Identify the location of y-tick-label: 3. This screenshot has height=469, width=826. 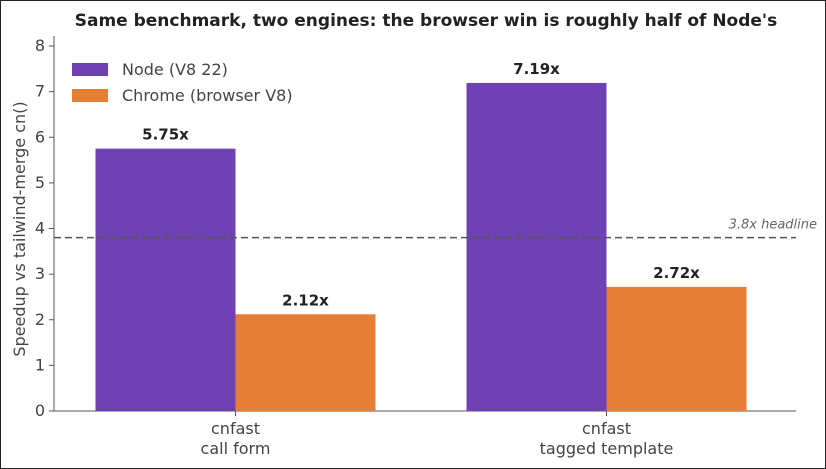
(40, 273).